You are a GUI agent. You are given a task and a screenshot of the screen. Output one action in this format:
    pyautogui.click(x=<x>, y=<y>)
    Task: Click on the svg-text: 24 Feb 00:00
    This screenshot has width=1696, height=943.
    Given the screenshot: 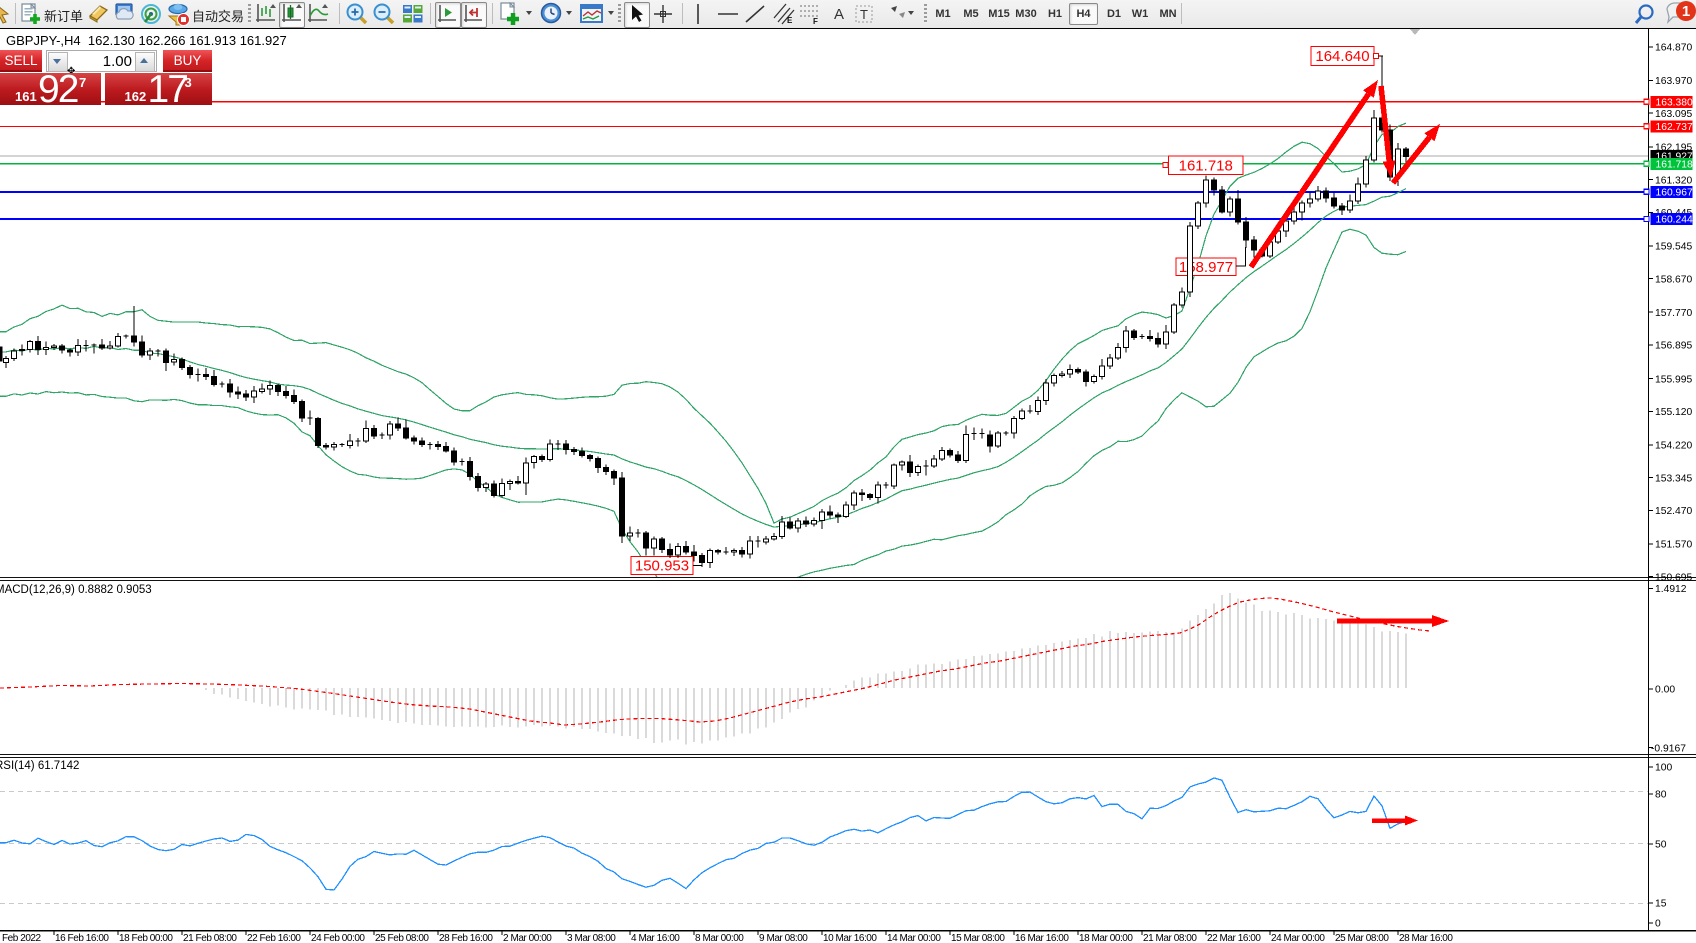 What is the action you would take?
    pyautogui.click(x=338, y=938)
    